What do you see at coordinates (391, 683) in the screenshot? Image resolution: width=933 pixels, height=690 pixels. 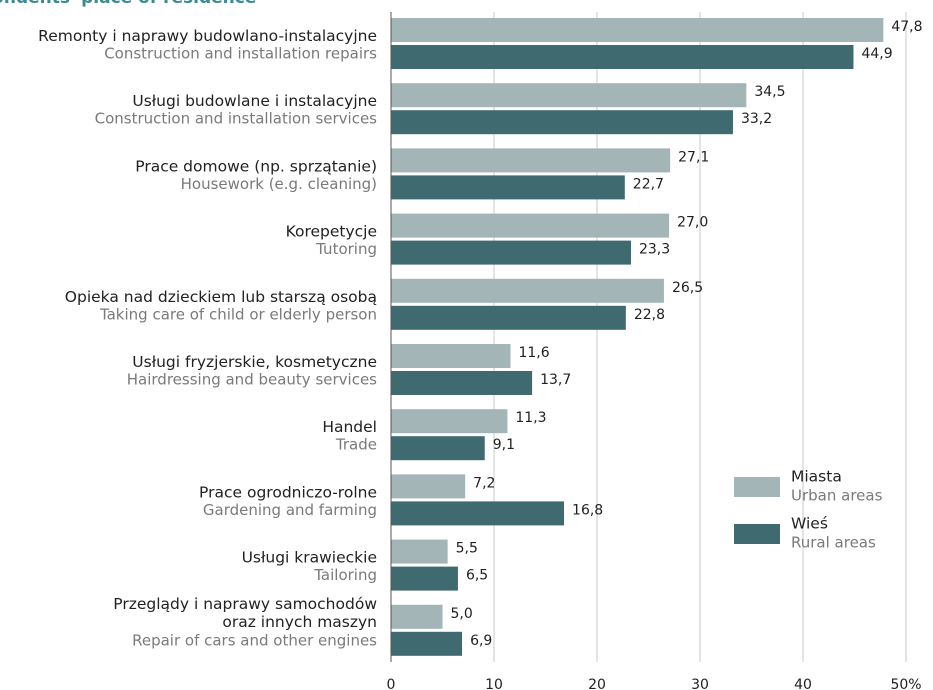 I see `x-tick-label: 0` at bounding box center [391, 683].